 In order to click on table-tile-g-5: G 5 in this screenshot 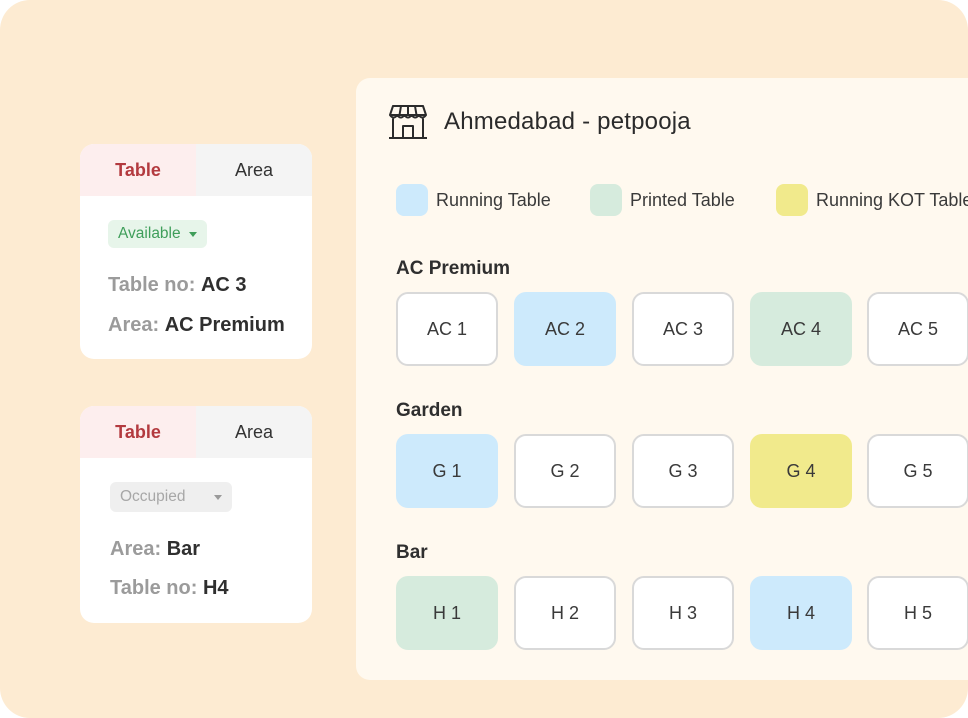, I will do `click(917, 471)`.